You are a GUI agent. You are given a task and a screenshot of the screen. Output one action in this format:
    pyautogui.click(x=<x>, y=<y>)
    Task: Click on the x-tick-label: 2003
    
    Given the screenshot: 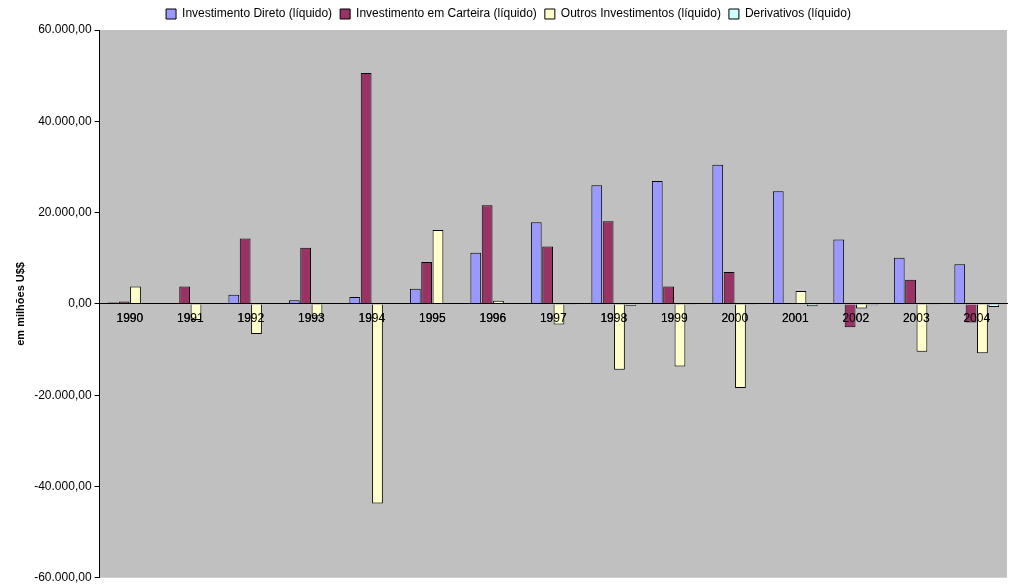 What is the action you would take?
    pyautogui.click(x=916, y=318)
    